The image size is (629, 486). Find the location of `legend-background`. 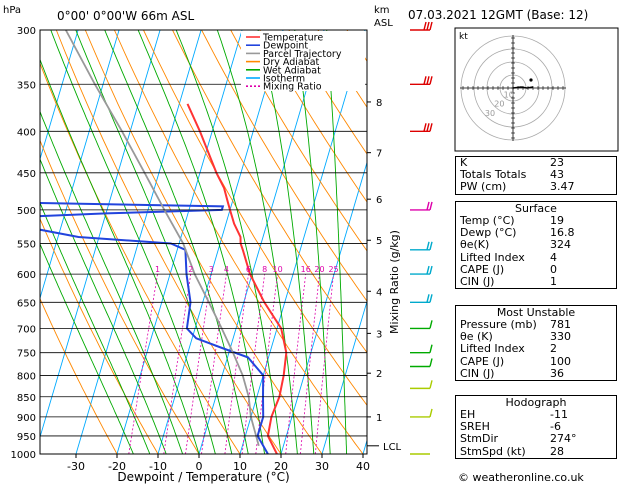

legend-background is located at coordinates (303, 61).